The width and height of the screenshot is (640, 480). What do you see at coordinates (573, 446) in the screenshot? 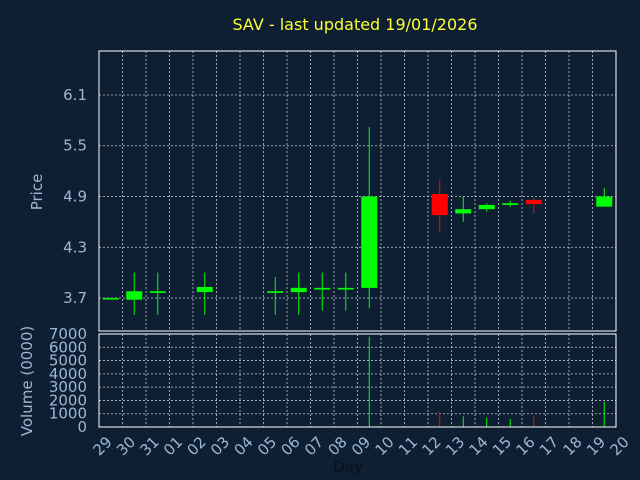
I see `x-tick-label: 18` at bounding box center [573, 446].